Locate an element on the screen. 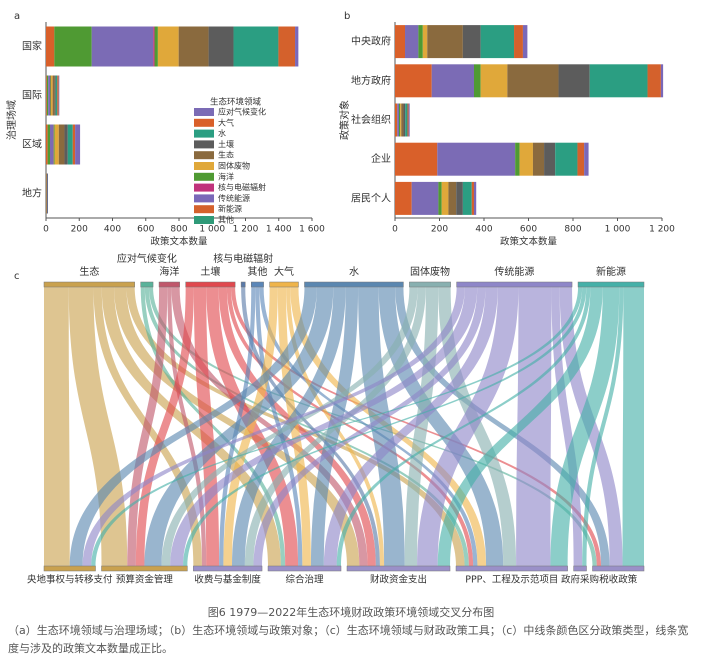  sankey-top-label: 应对气候变化 is located at coordinates (147, 258).